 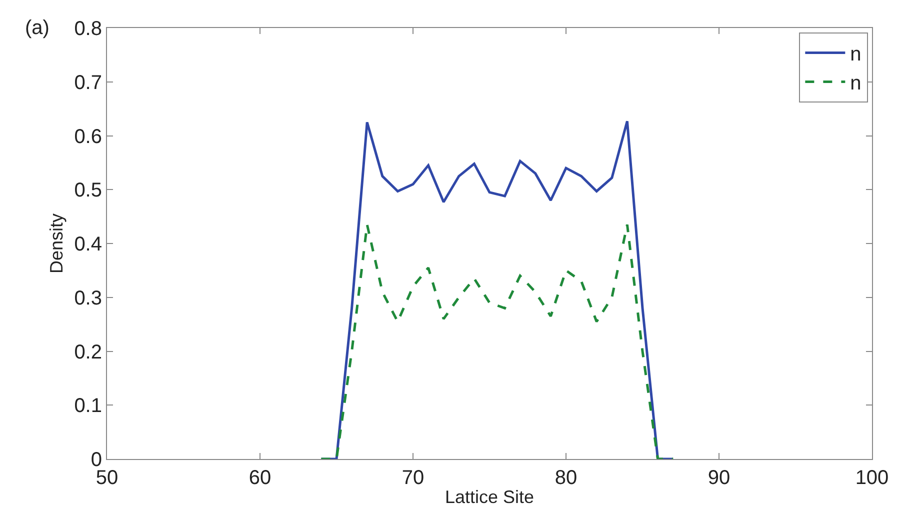 What do you see at coordinates (88, 191) in the screenshot?
I see `y-tick-label: 0.5` at bounding box center [88, 191].